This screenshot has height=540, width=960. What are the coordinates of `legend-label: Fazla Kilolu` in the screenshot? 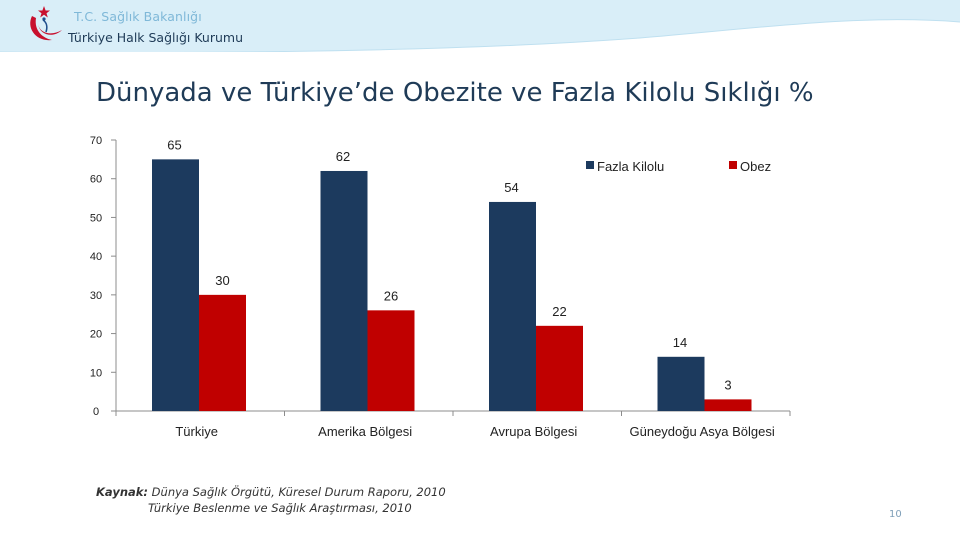 It's located at (630, 166).